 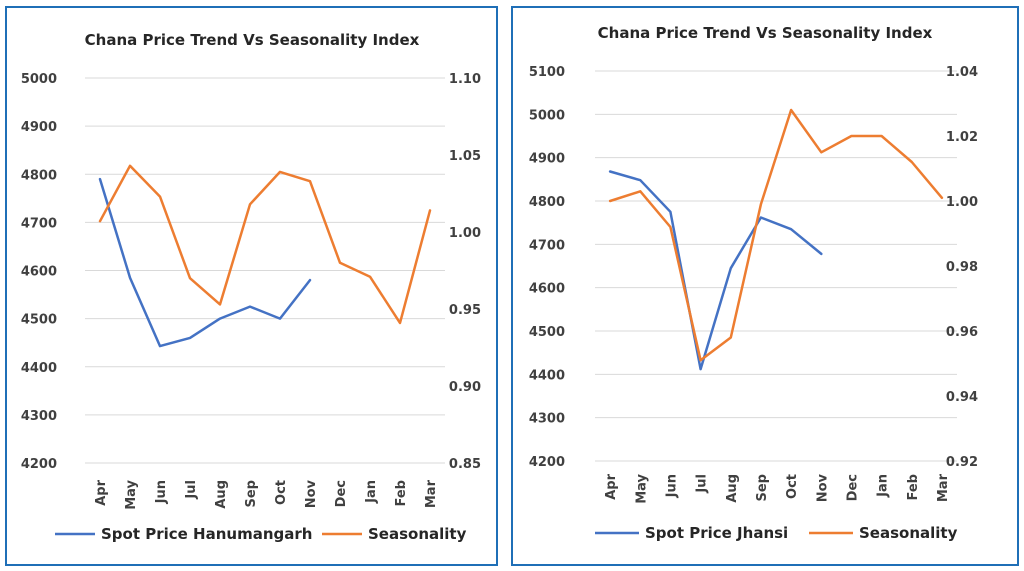 I want to click on right-axis-tick-label: 0.94, so click(x=962, y=397).